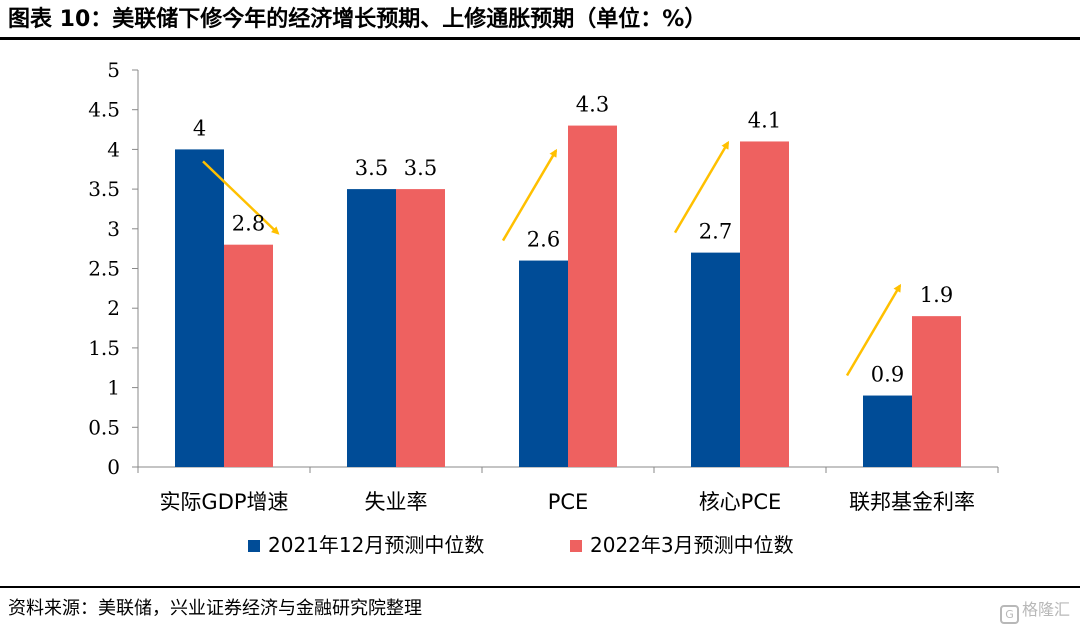 This screenshot has height=632, width=1080. I want to click on x-category-label: 失业率, so click(396, 502).